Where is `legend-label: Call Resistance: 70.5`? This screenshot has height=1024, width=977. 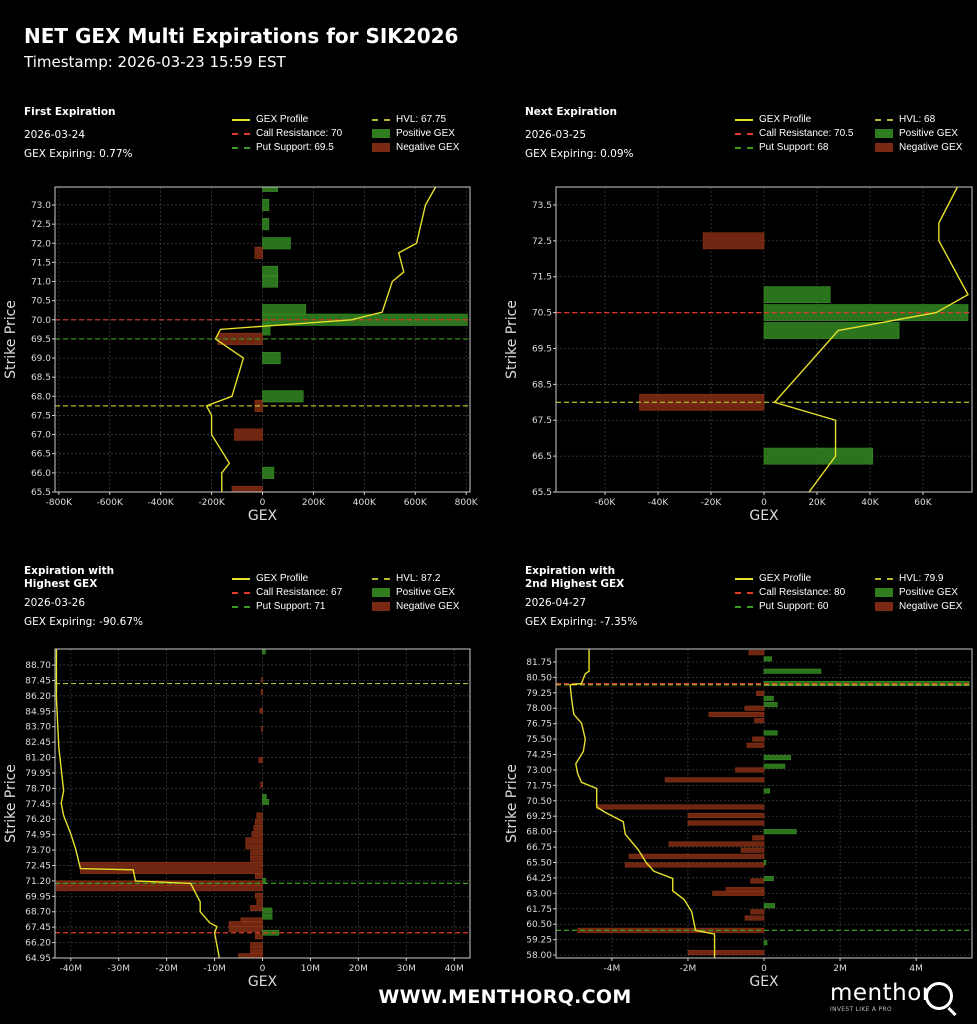
legend-label: Call Resistance: 70.5 is located at coordinates (806, 133).